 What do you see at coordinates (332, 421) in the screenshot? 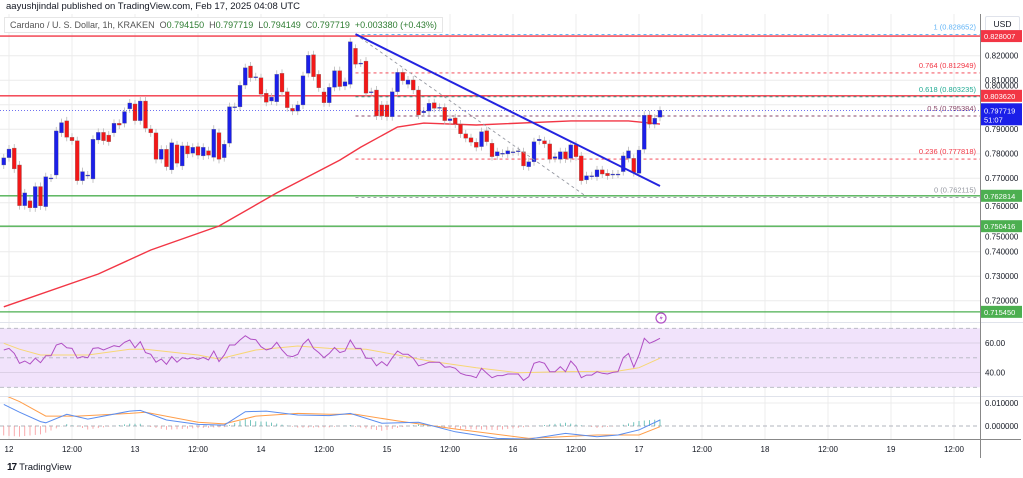
I see `macd-line` at bounding box center [332, 421].